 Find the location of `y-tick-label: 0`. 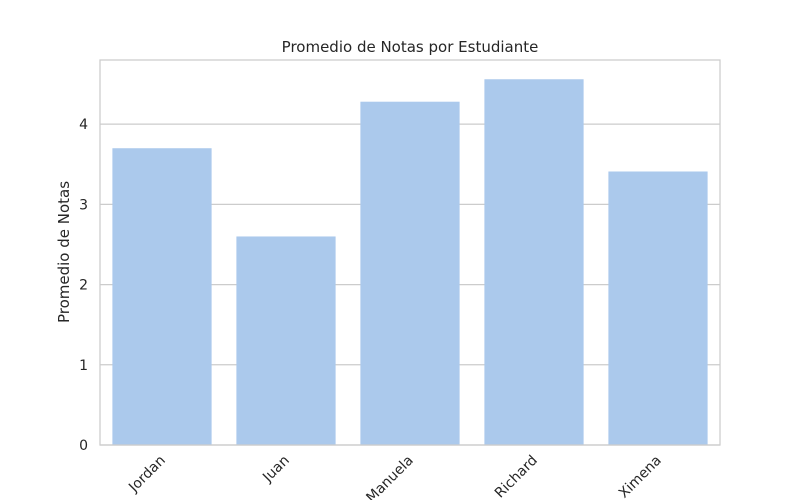

y-tick-label: 0 is located at coordinates (83, 446).